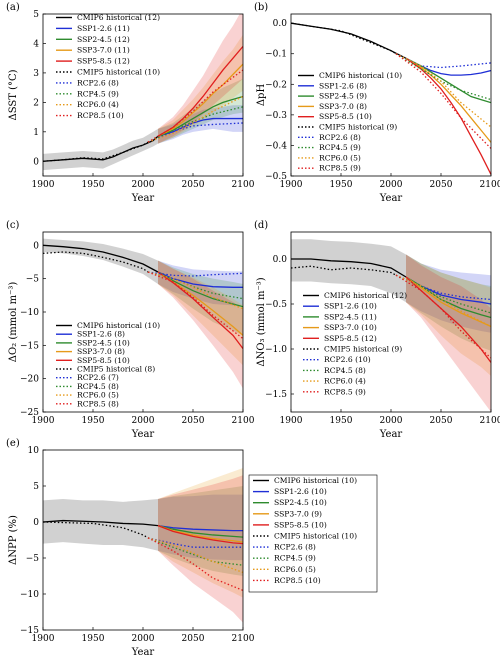 This screenshot has height=665, width=500. Describe the element at coordinates (345, 391) in the screenshot. I see `legend-label: RCP8.5 (9)` at that location.